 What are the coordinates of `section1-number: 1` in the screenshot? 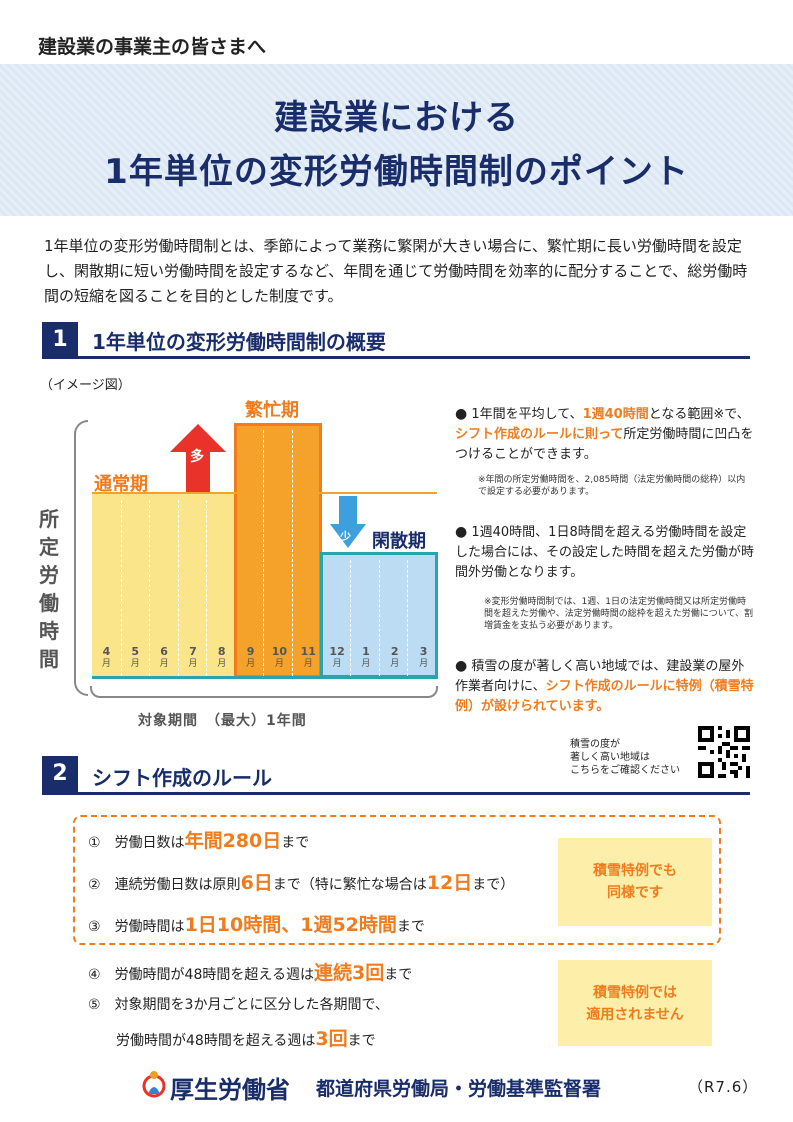 It's located at (60, 340).